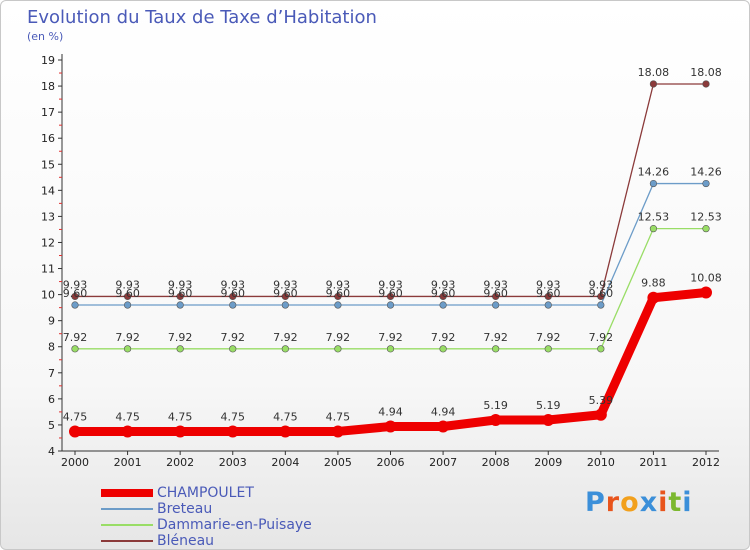 The width and height of the screenshot is (750, 550). What do you see at coordinates (706, 172) in the screenshot?
I see `data-label-breteau: 14.26` at bounding box center [706, 172].